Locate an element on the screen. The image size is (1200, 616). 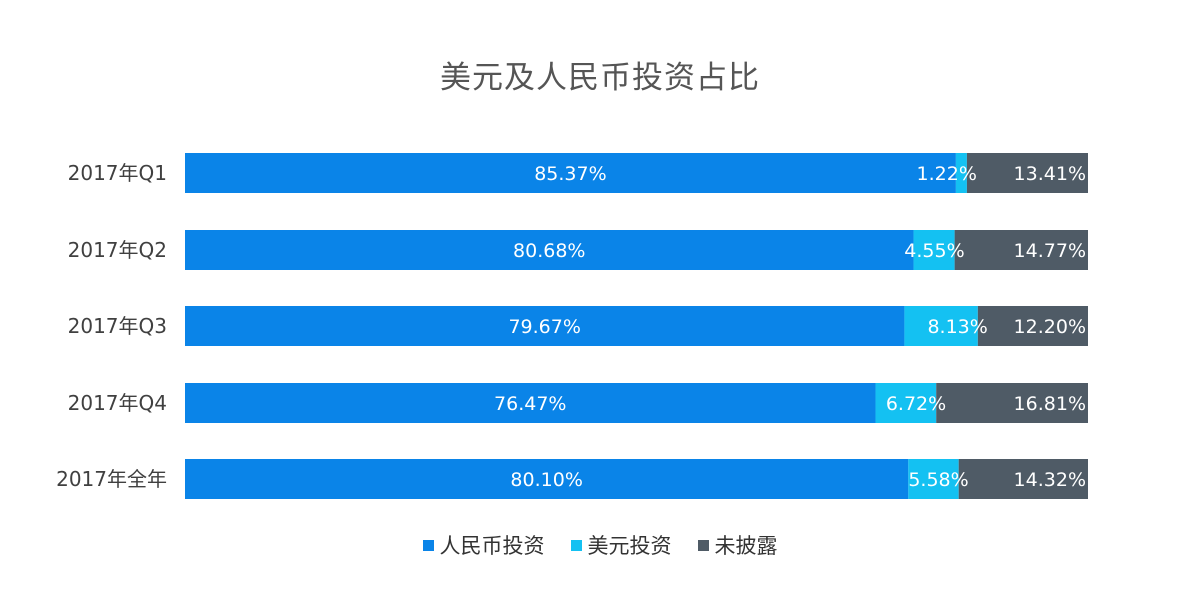
legend-item: 美元投资 is located at coordinates (621, 545).